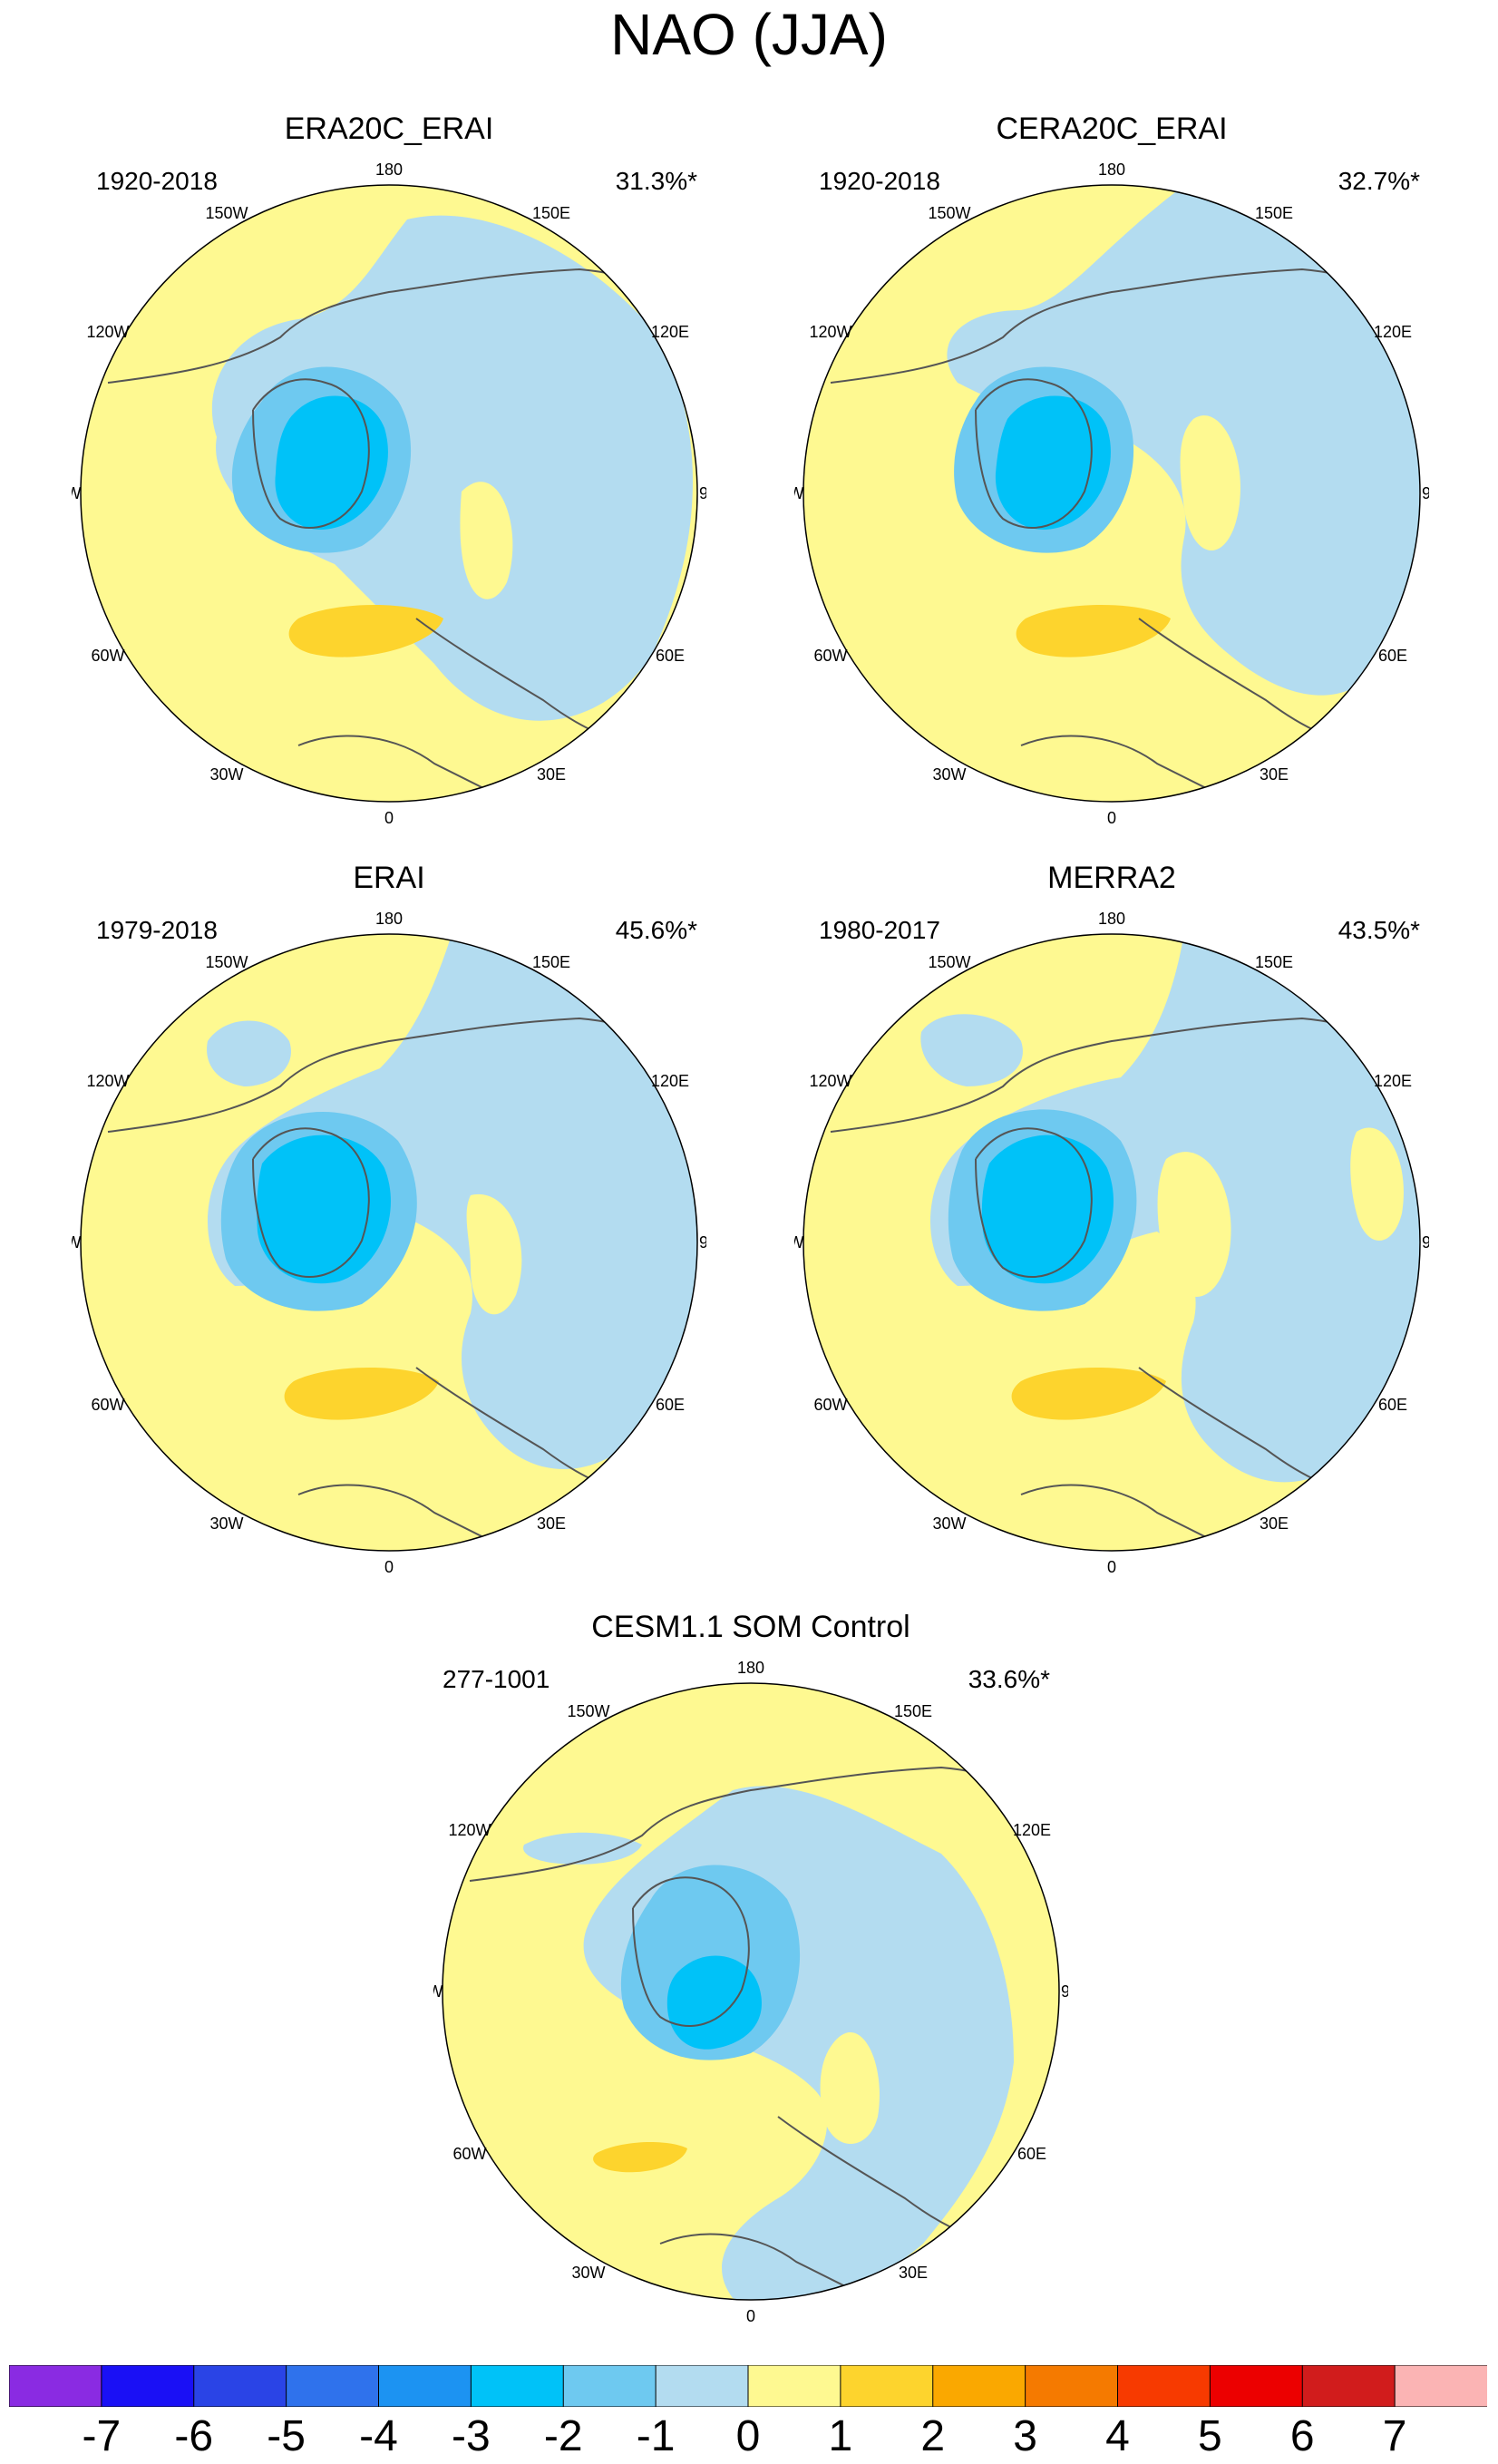  What do you see at coordinates (157, 181) in the screenshot?
I see `panel-years: 1920-2018` at bounding box center [157, 181].